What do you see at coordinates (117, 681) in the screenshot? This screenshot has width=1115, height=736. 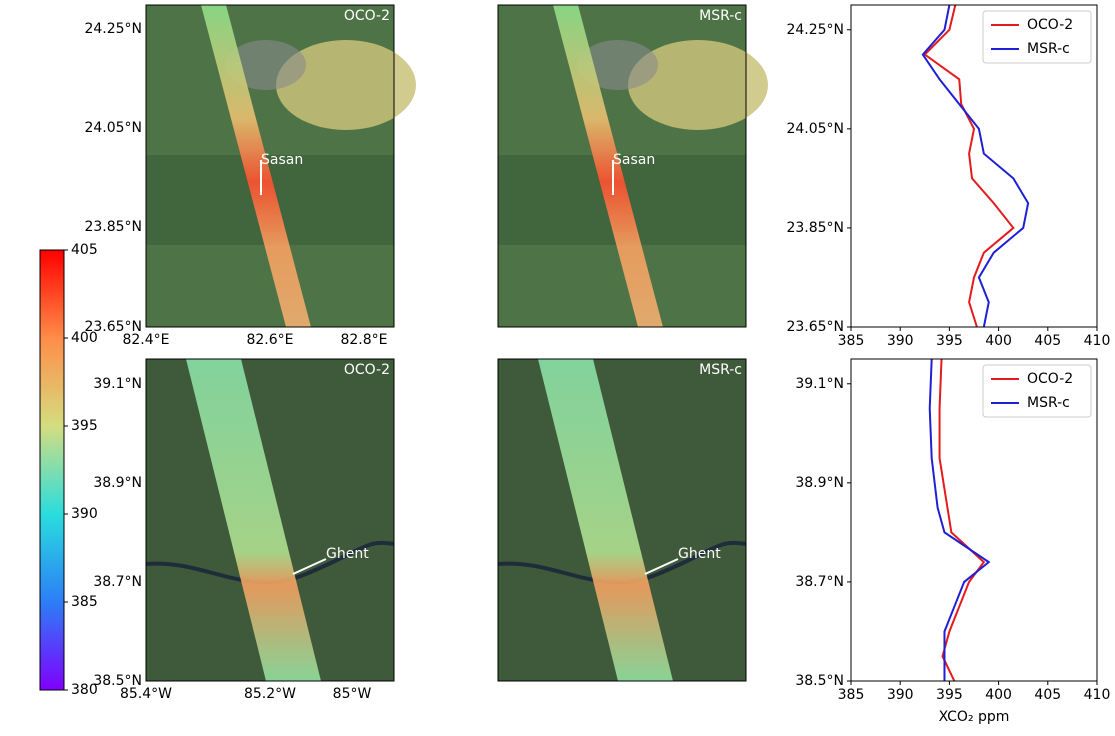 I see `map-y-tick-label: 38.5°N` at bounding box center [117, 681].